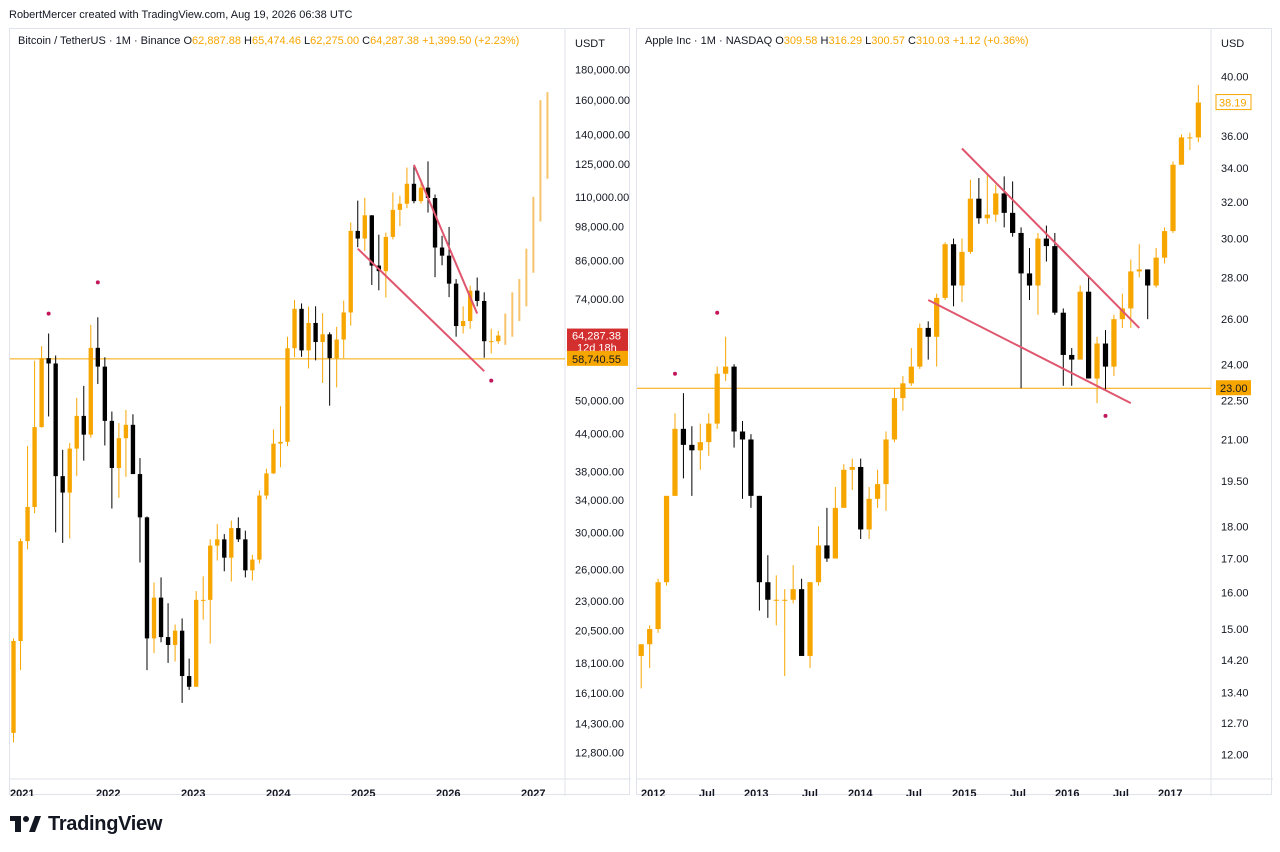  I want to click on price-tick-label: 26,000.00, so click(599, 570).